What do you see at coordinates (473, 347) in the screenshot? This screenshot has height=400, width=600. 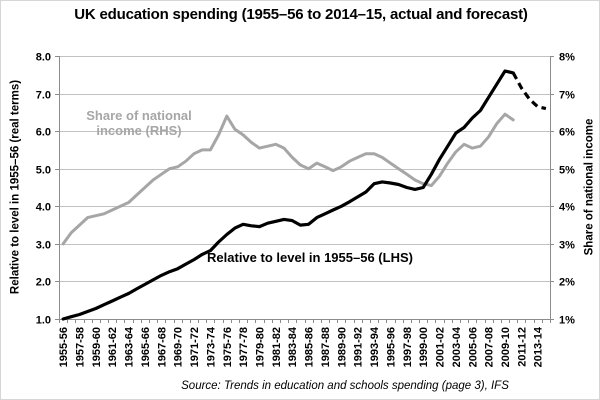 I see `x-axis-tick-label: 2005-06` at bounding box center [473, 347].